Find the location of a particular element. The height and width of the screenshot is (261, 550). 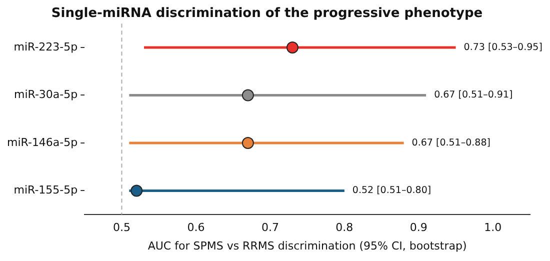

x-tick-label: 1.0 is located at coordinates (493, 227).